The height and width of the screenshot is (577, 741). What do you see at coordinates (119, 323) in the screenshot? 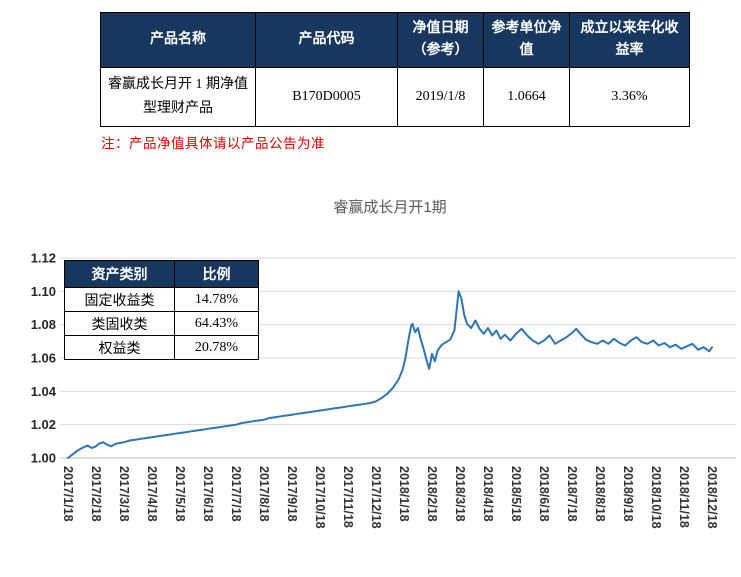
I see `cell-asset-class: 类固收类` at bounding box center [119, 323].